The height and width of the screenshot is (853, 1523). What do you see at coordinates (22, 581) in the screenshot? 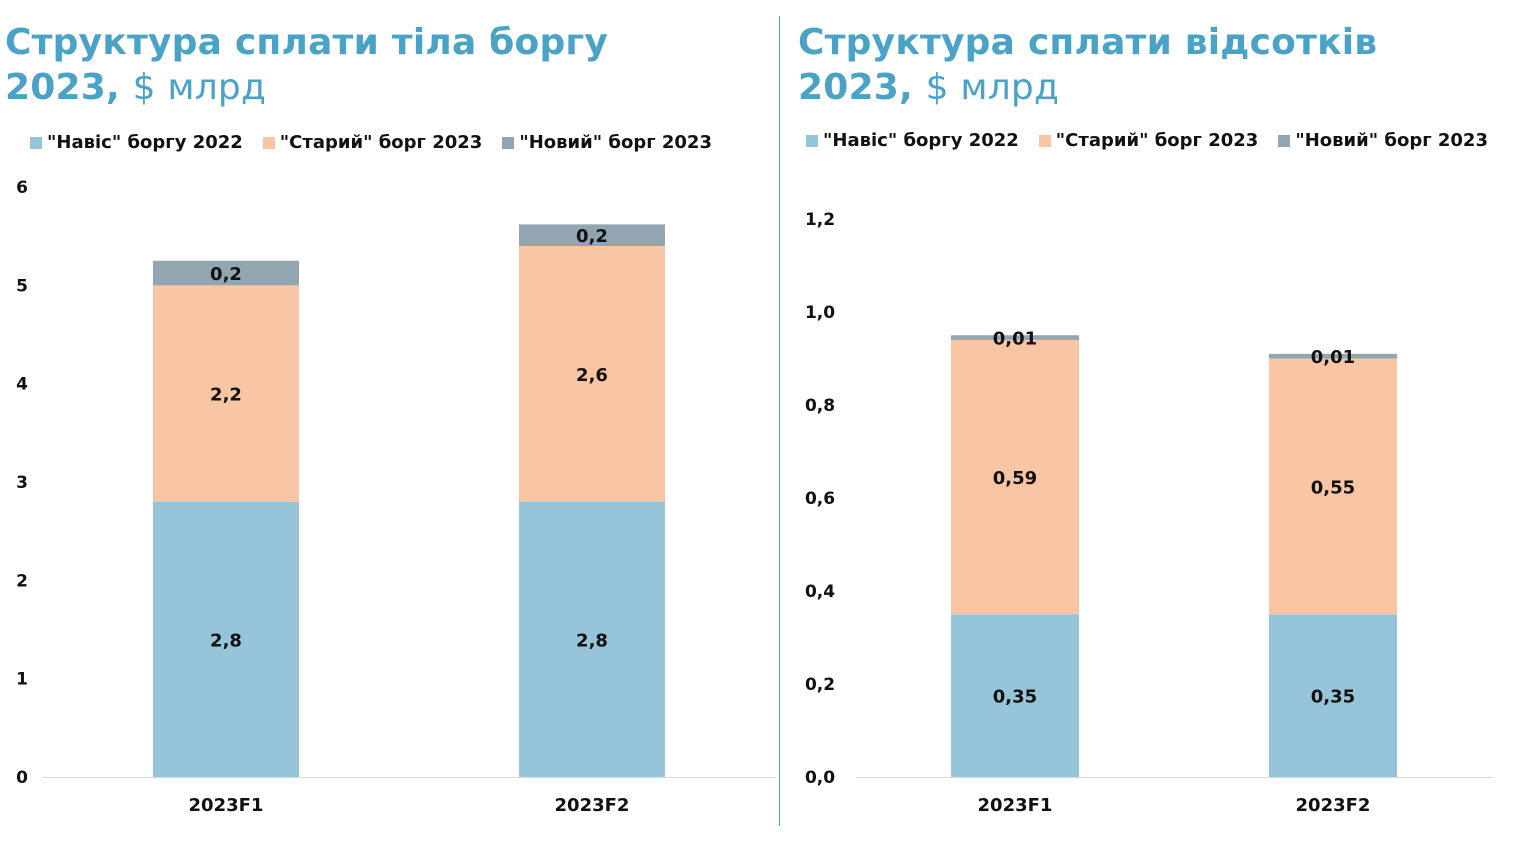
I see `y-tick-label: 2` at bounding box center [22, 581].